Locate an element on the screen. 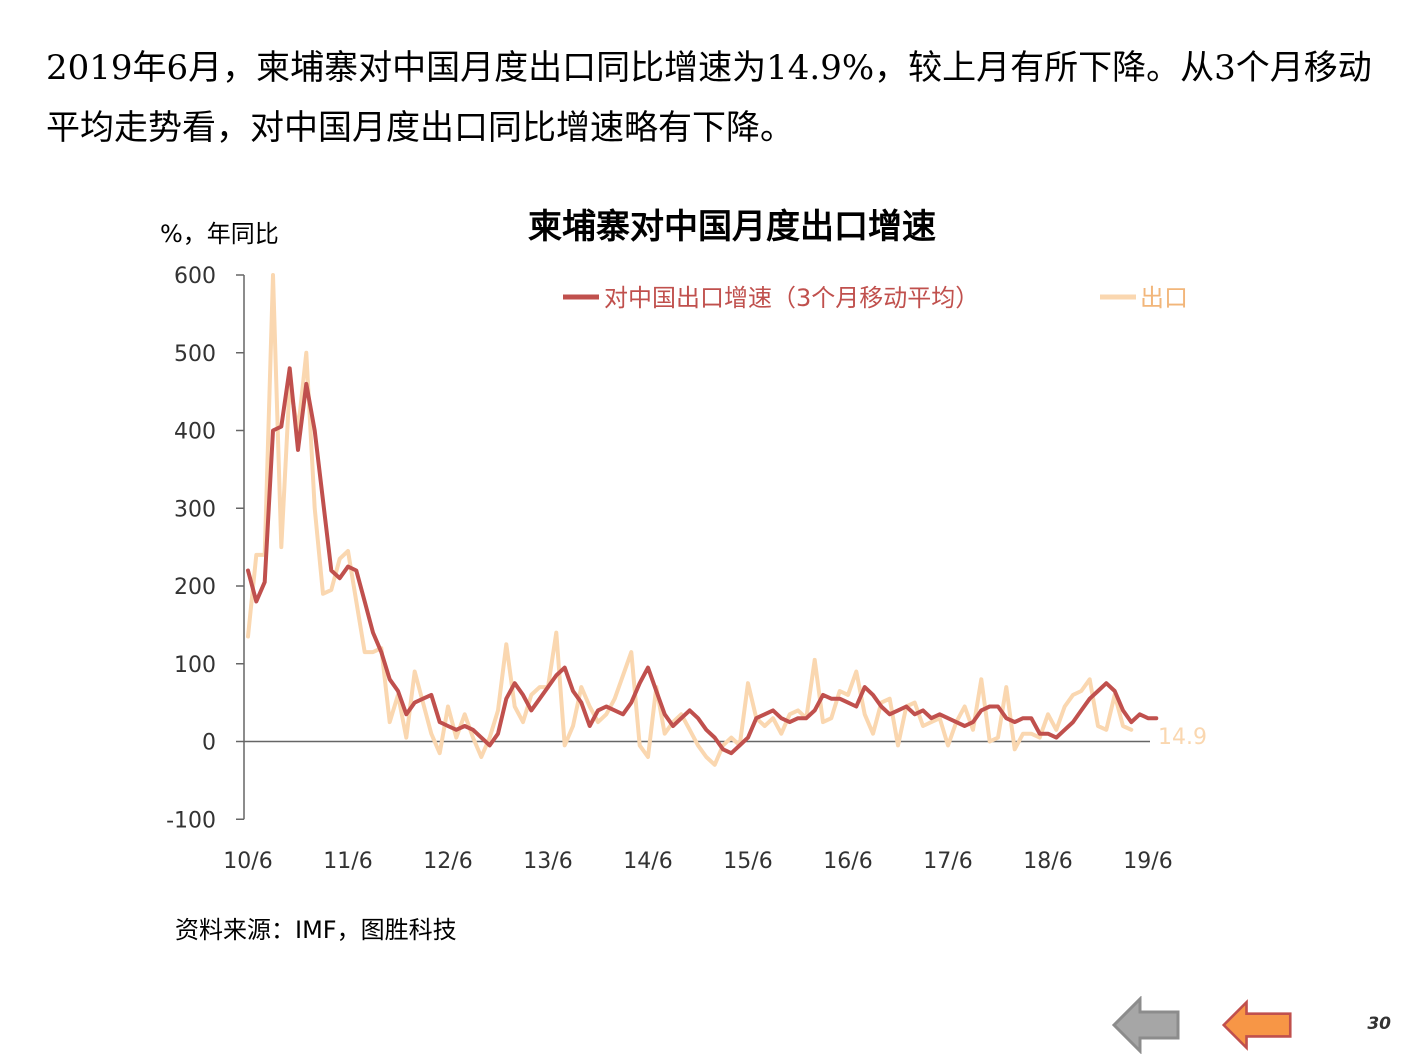 This screenshot has height=1058, width=1411. chart-legend: 对中国出口增速（3个月移动平均） 出口 is located at coordinates (875, 298).